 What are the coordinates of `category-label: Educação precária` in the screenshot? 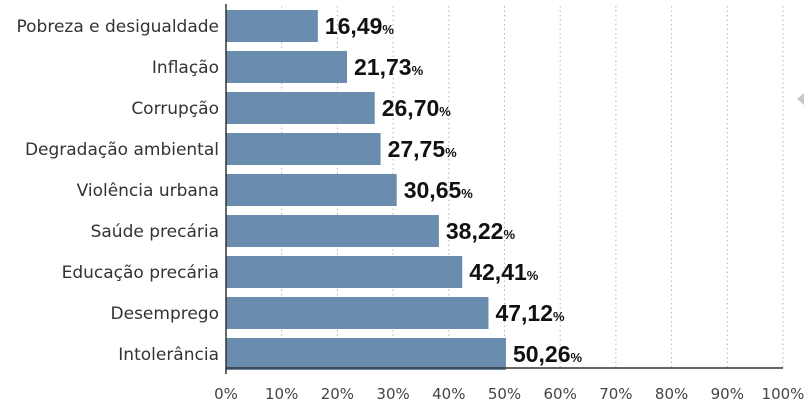 It's located at (140, 273).